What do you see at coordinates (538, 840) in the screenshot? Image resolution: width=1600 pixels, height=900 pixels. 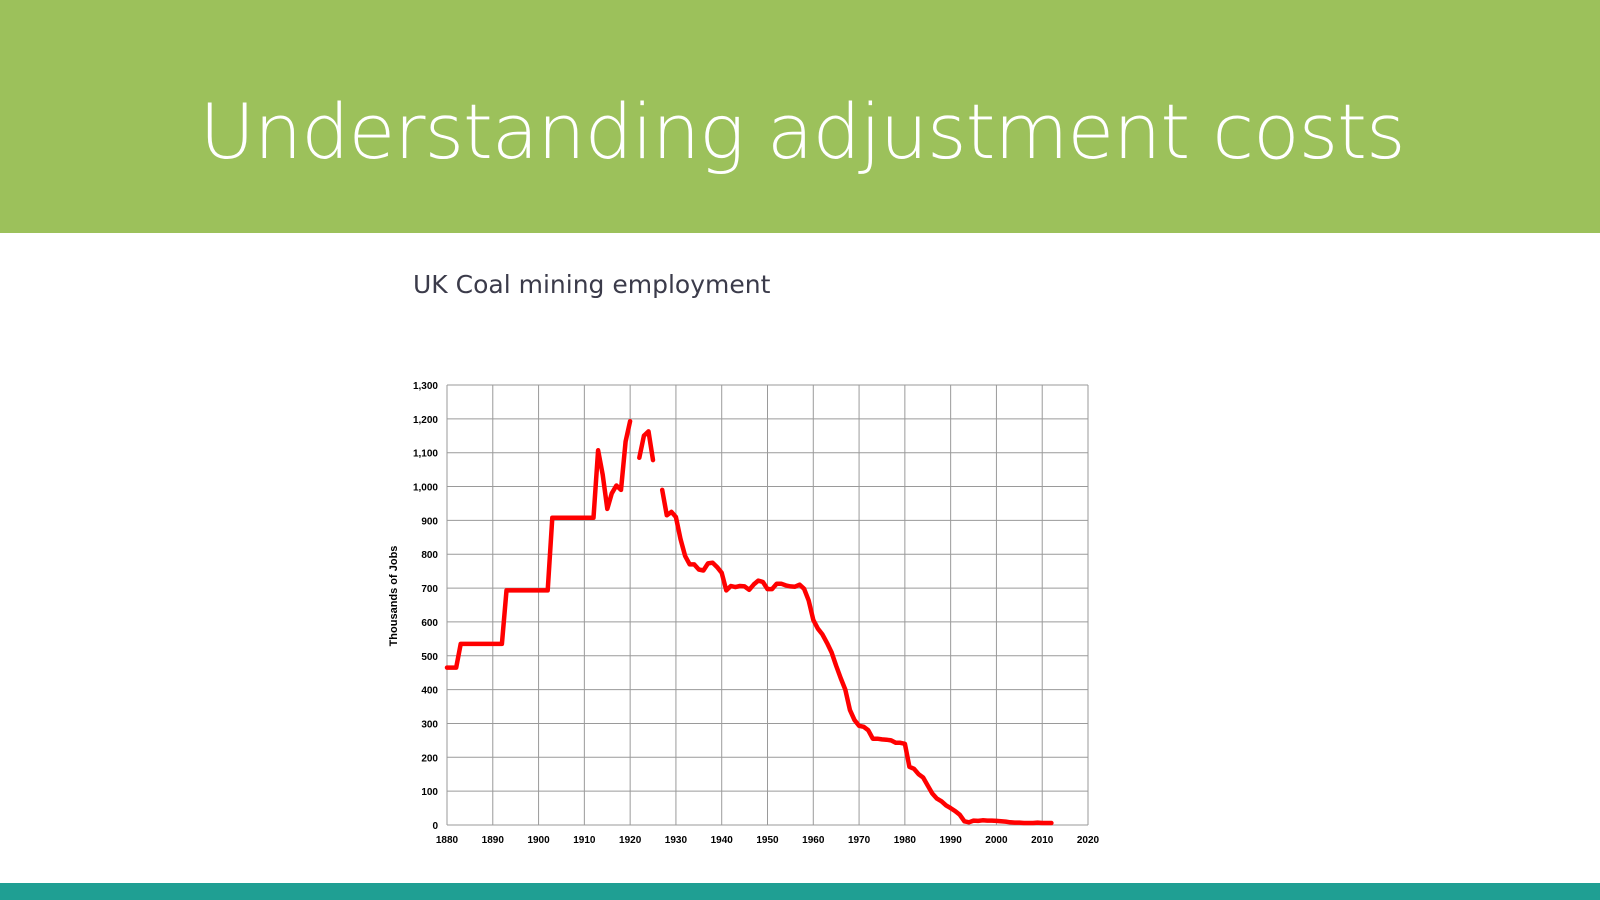 I see `x-tick-label: 1900` at bounding box center [538, 840].